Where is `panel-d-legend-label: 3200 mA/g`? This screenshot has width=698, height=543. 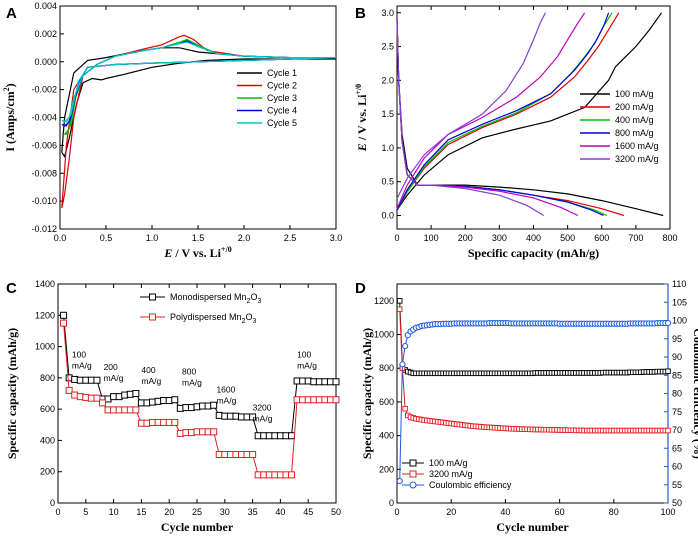 panel-d-legend-label: 3200 mA/g is located at coordinates (451, 474).